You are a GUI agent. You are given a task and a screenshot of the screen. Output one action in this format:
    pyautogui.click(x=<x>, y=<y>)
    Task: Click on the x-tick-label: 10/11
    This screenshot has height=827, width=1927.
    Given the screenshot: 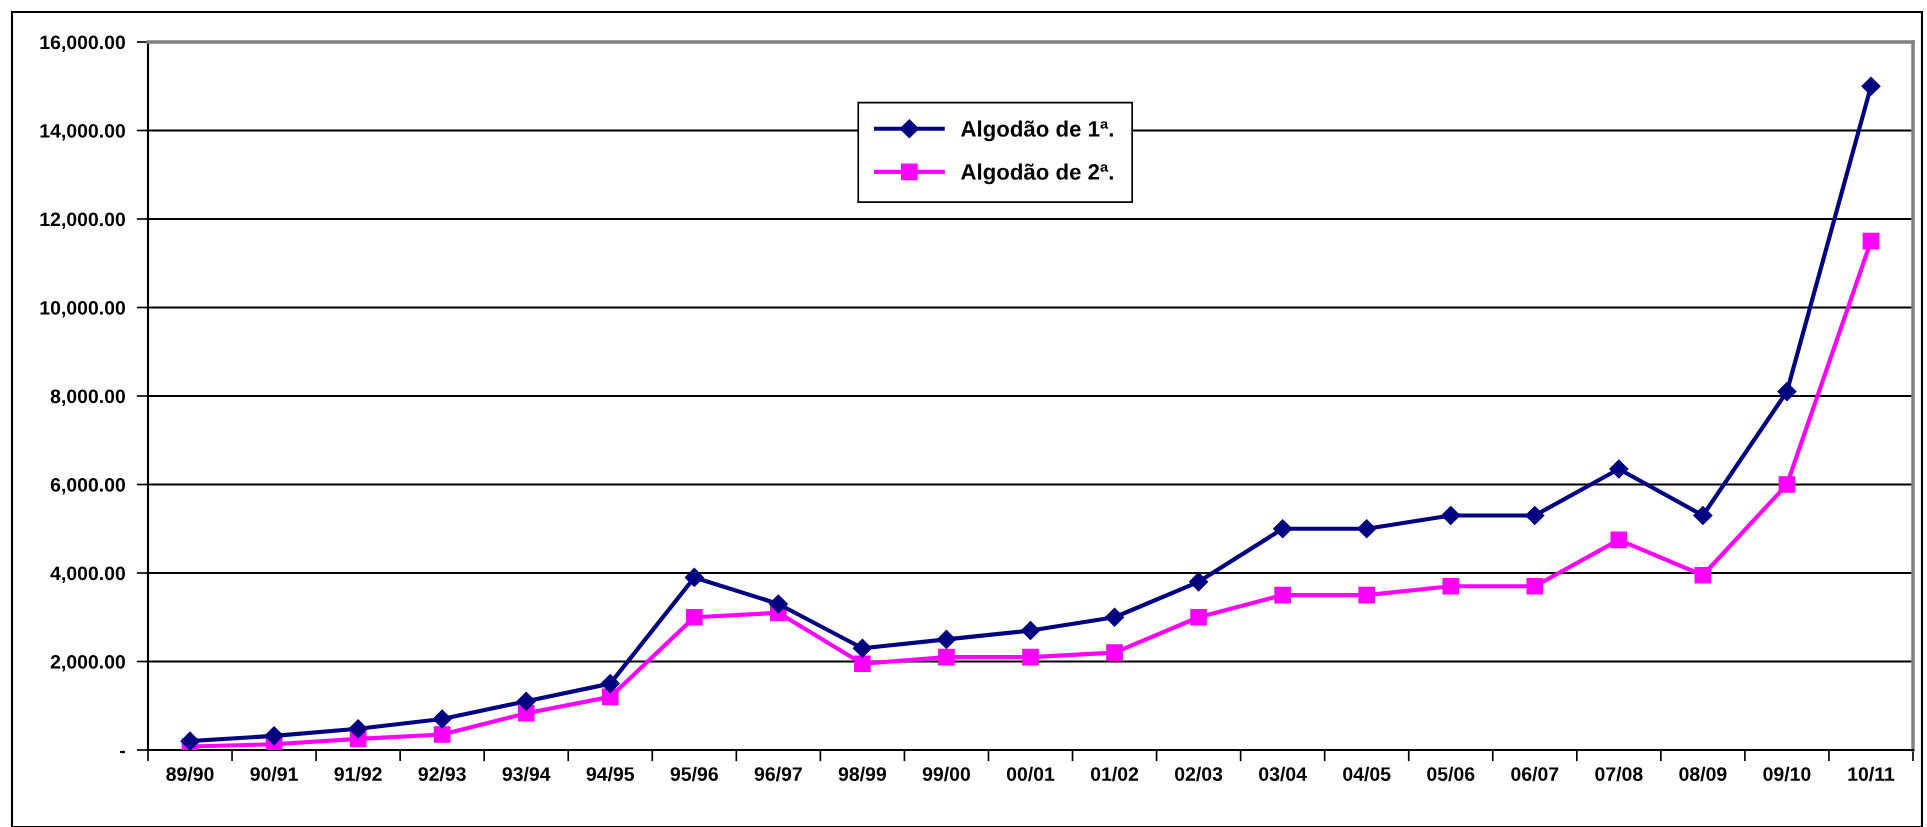 What is the action you would take?
    pyautogui.click(x=1871, y=774)
    